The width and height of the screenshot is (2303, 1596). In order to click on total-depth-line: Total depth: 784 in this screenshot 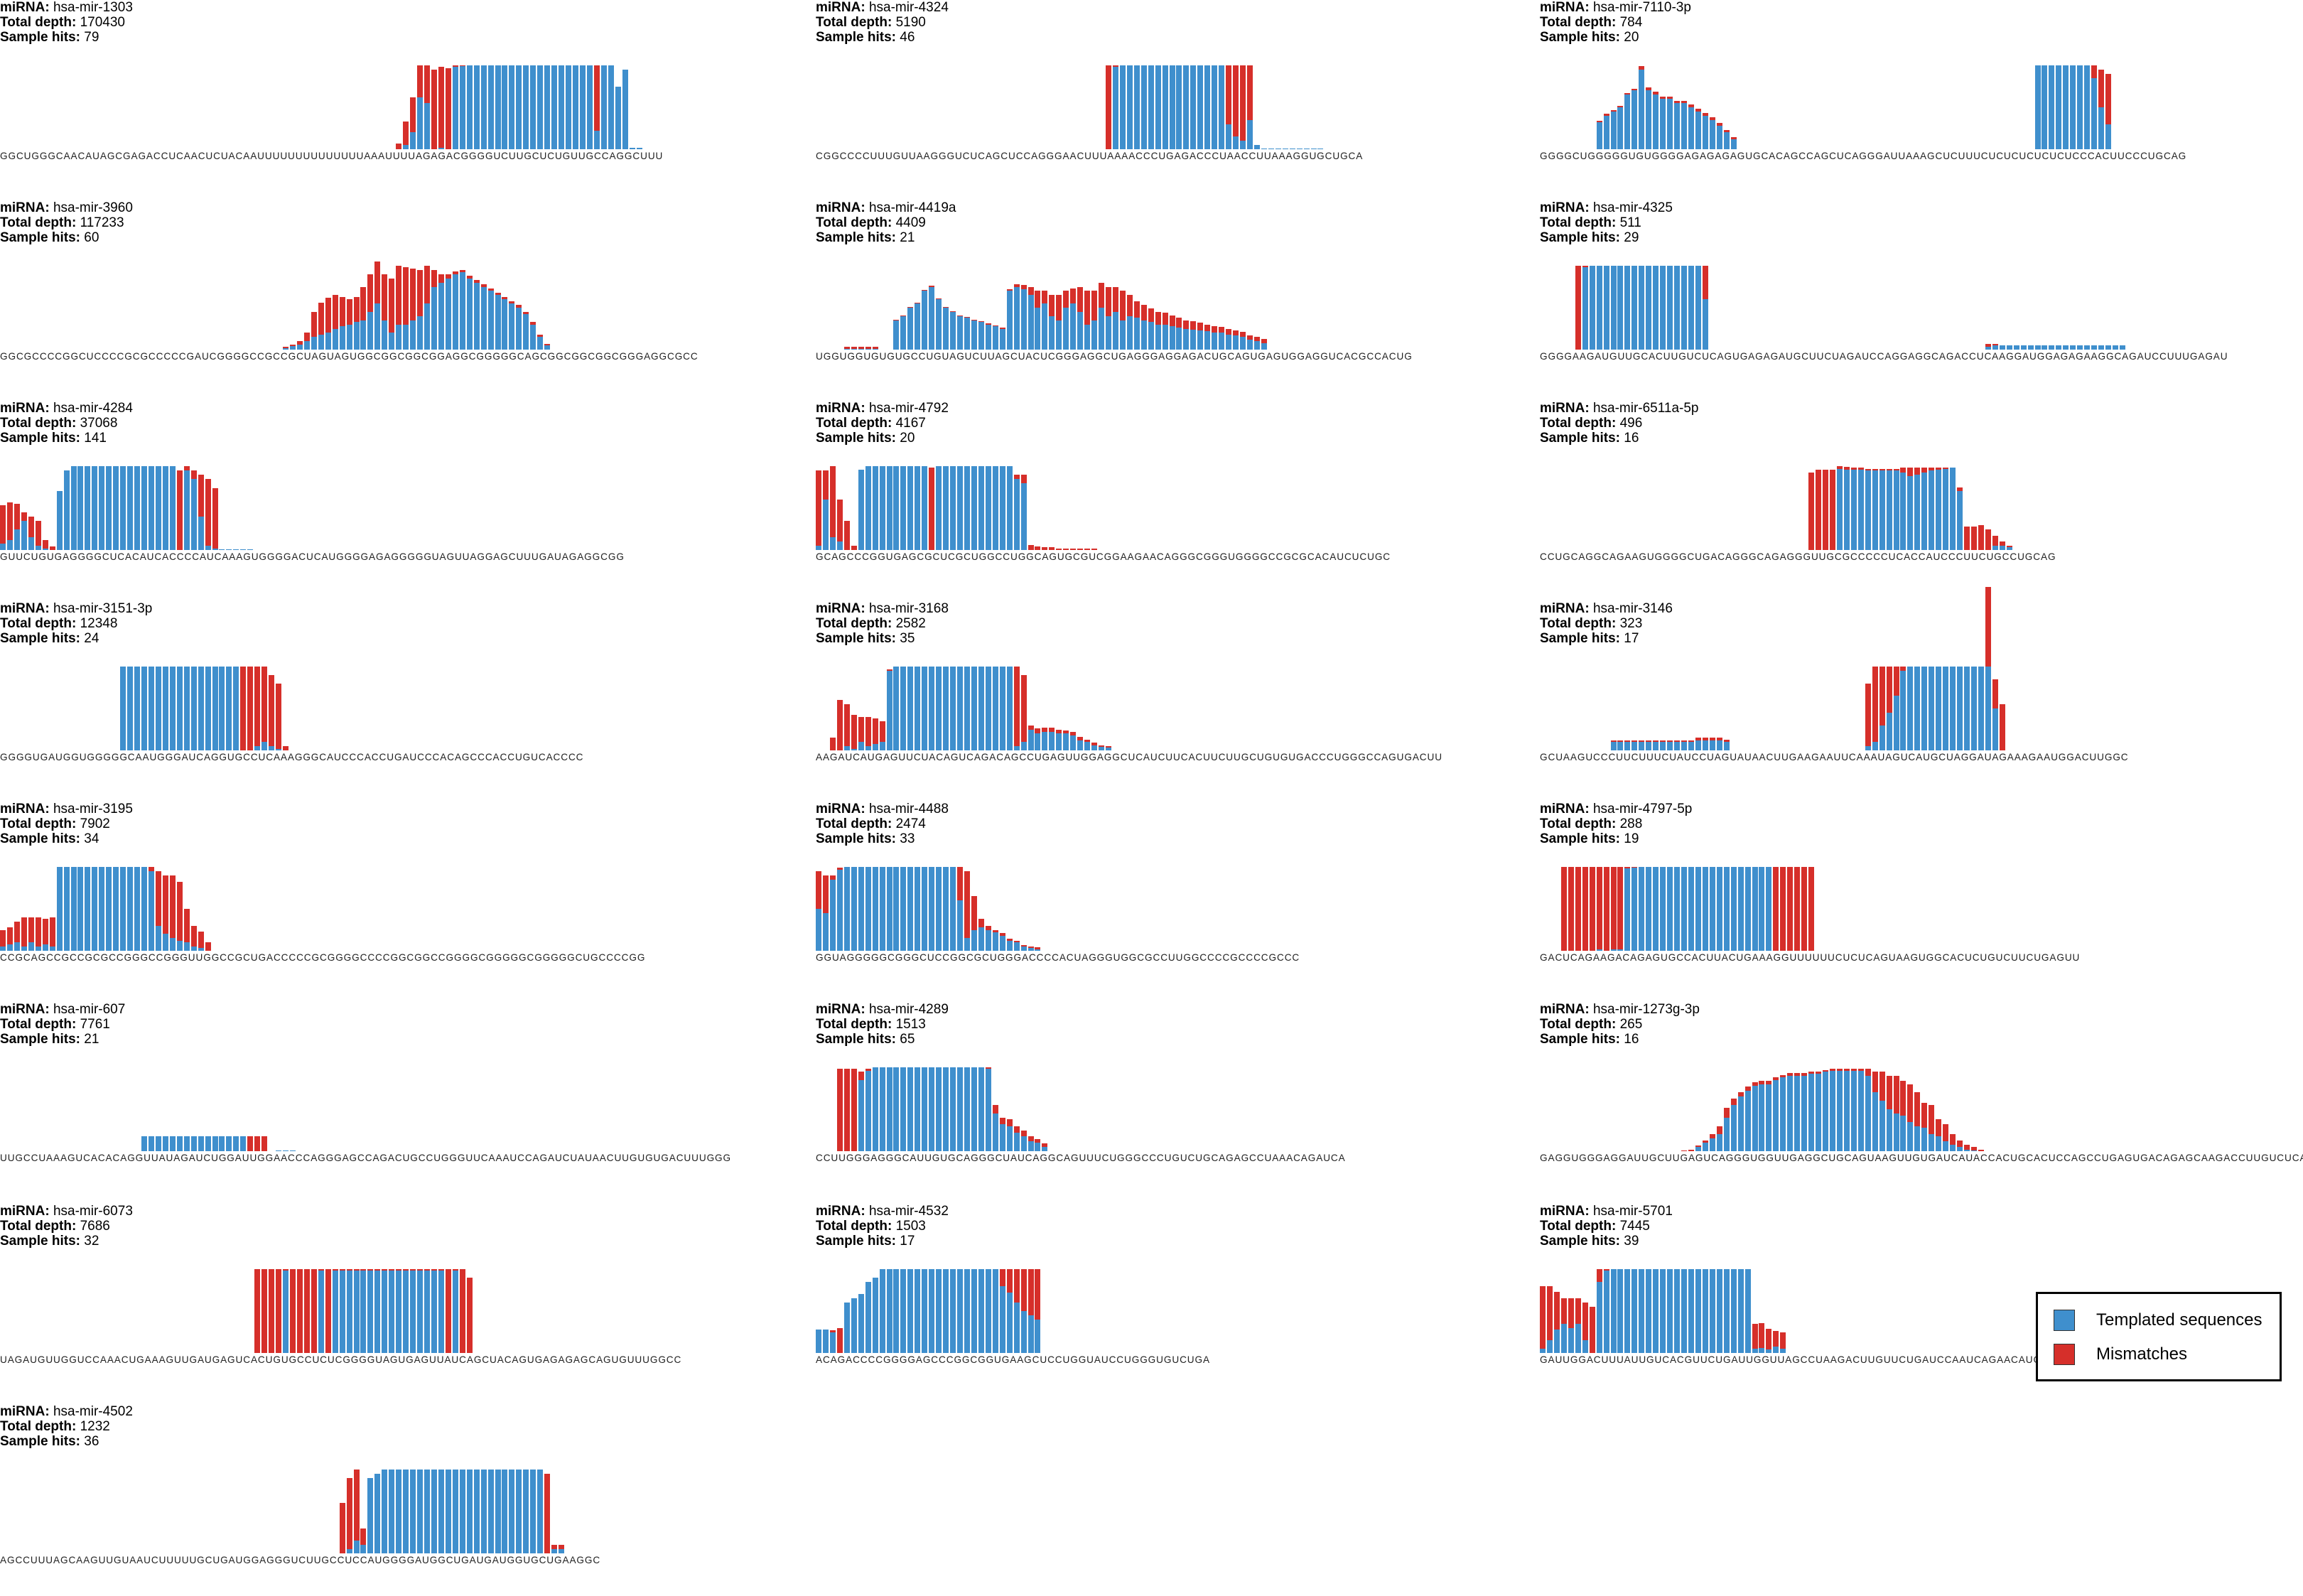, I will do `click(1615, 23)`.